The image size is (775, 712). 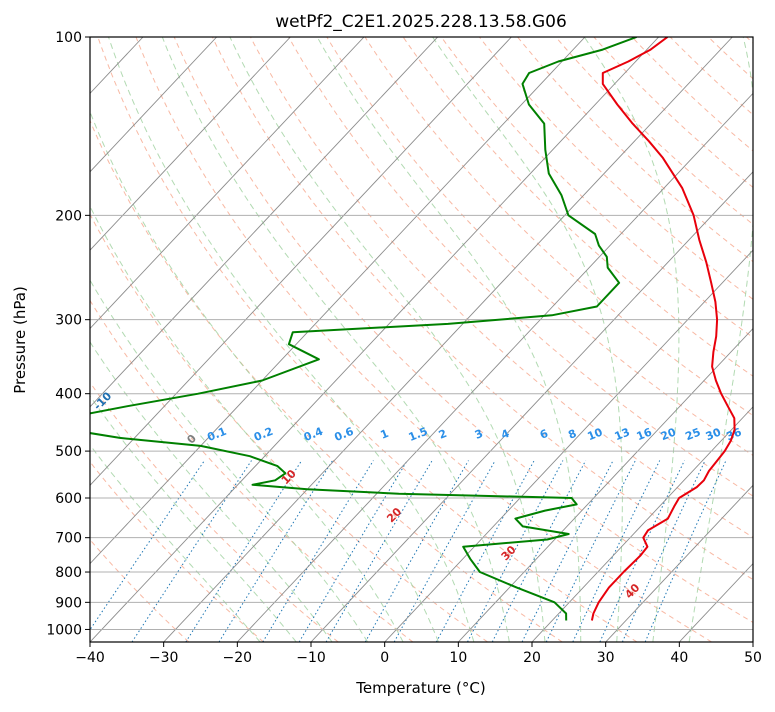 What do you see at coordinates (458, 658) in the screenshot?
I see `x-tick-label: 10` at bounding box center [458, 658].